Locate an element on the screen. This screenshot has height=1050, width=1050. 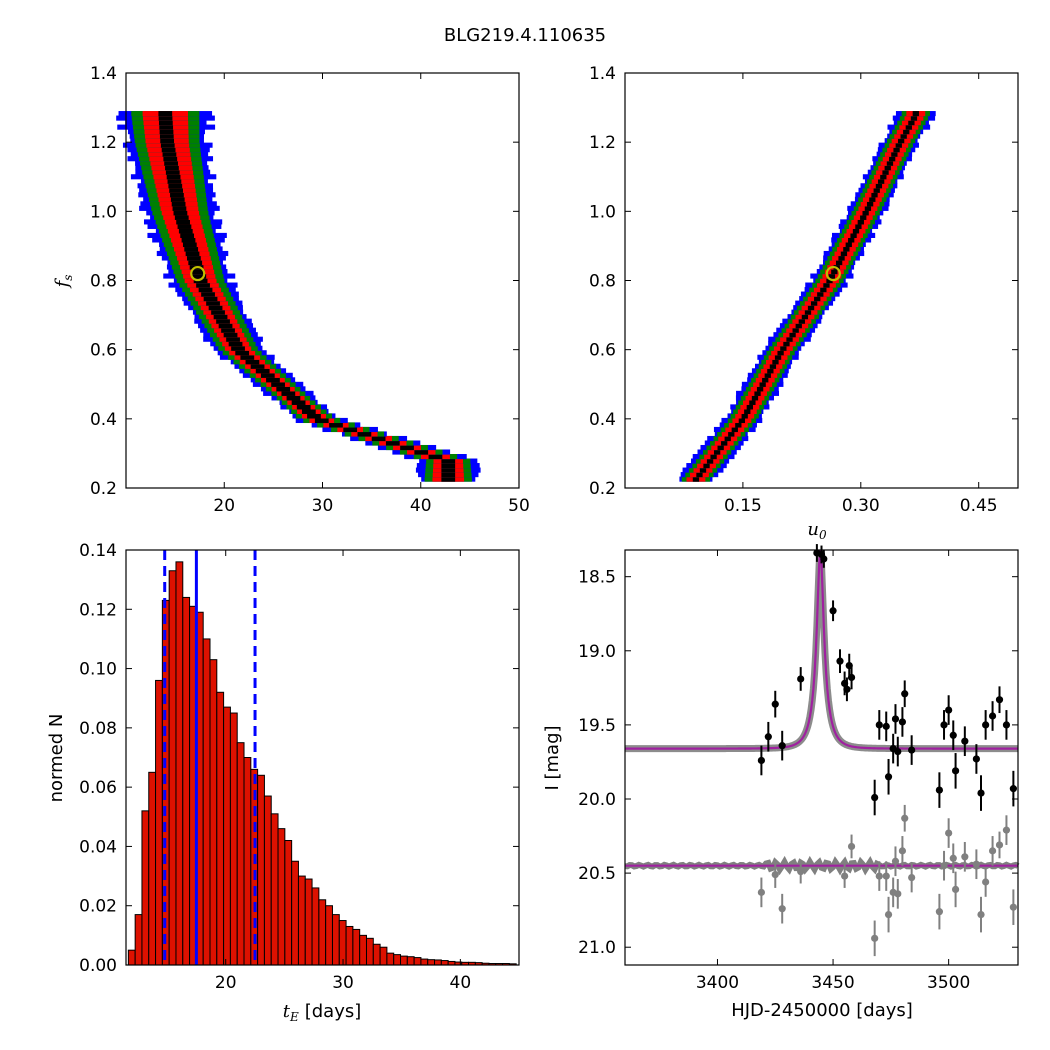
lightcurve-xtick-label: 3450 is located at coordinates (832, 983).